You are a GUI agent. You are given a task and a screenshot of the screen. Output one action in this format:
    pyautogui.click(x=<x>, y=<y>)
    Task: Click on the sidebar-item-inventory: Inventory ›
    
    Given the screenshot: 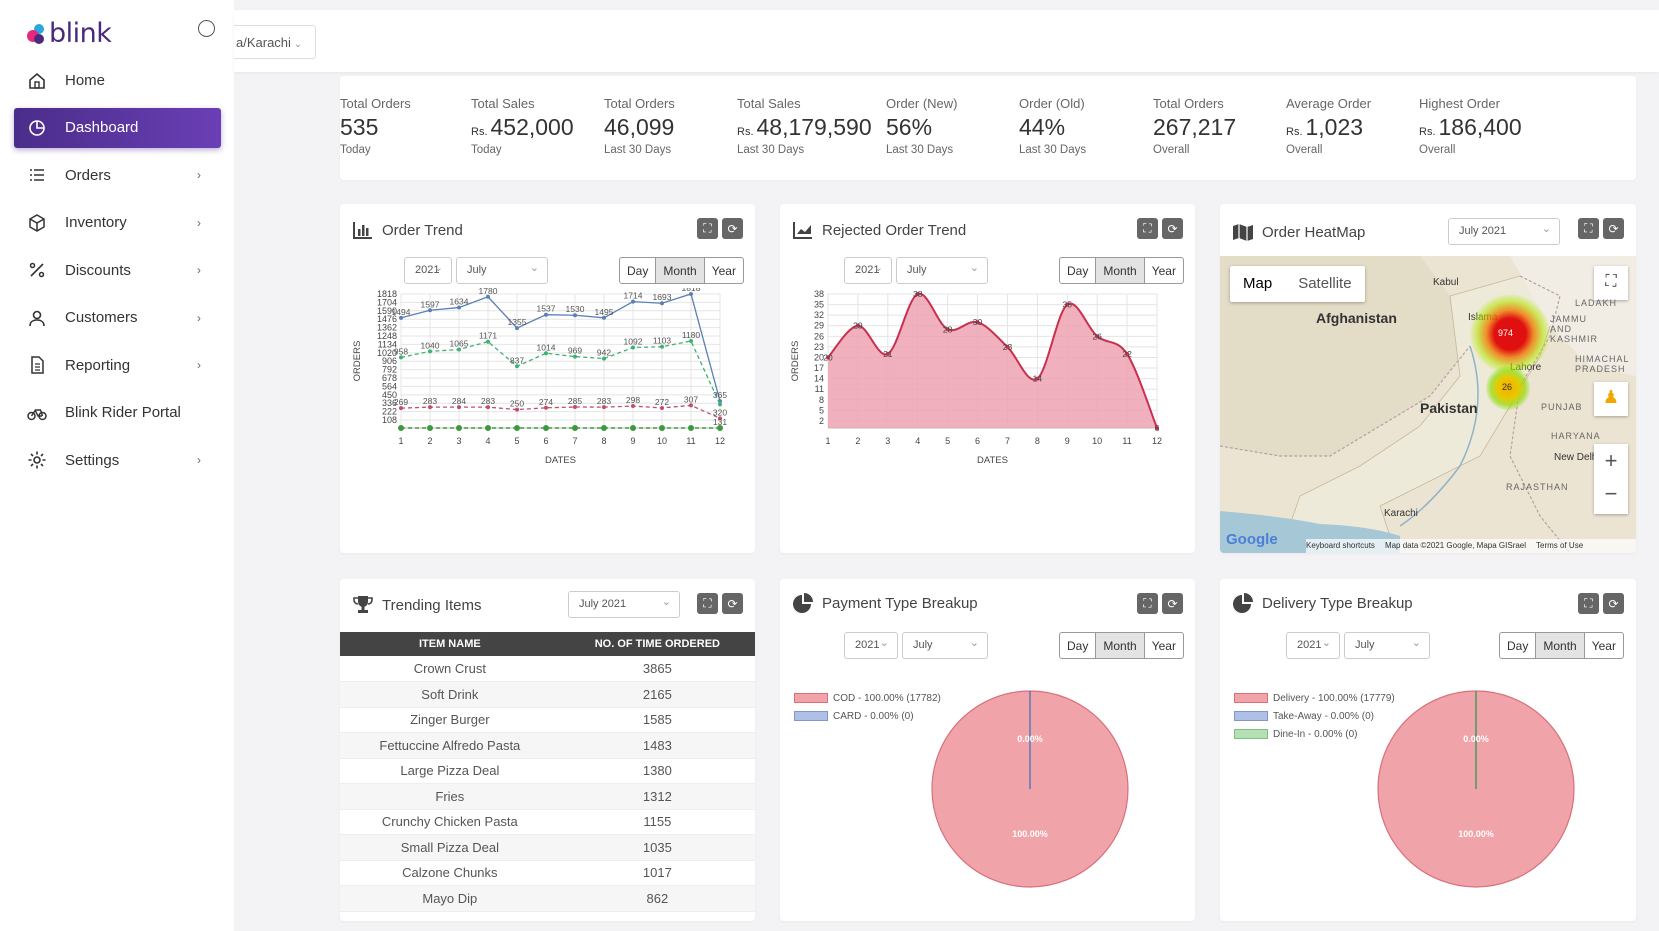 What is the action you would take?
    pyautogui.click(x=117, y=223)
    